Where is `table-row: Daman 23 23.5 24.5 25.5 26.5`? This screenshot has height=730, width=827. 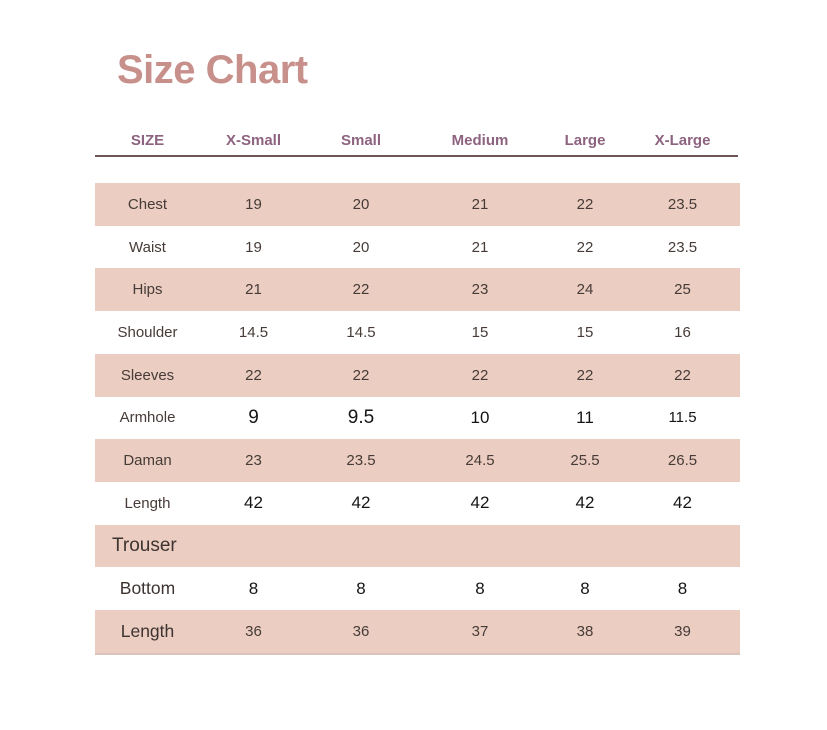 table-row: Daman 23 23.5 24.5 25.5 26.5 is located at coordinates (417, 461).